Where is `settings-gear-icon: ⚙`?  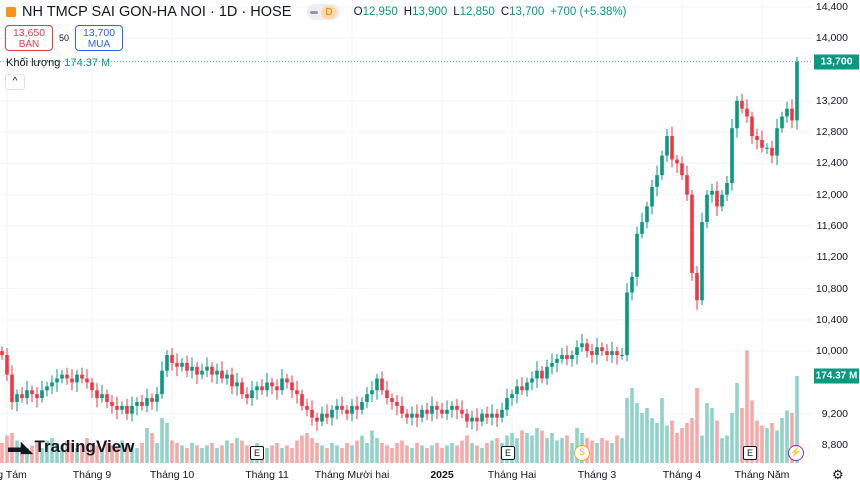
settings-gear-icon: ⚙ is located at coordinates (838, 474).